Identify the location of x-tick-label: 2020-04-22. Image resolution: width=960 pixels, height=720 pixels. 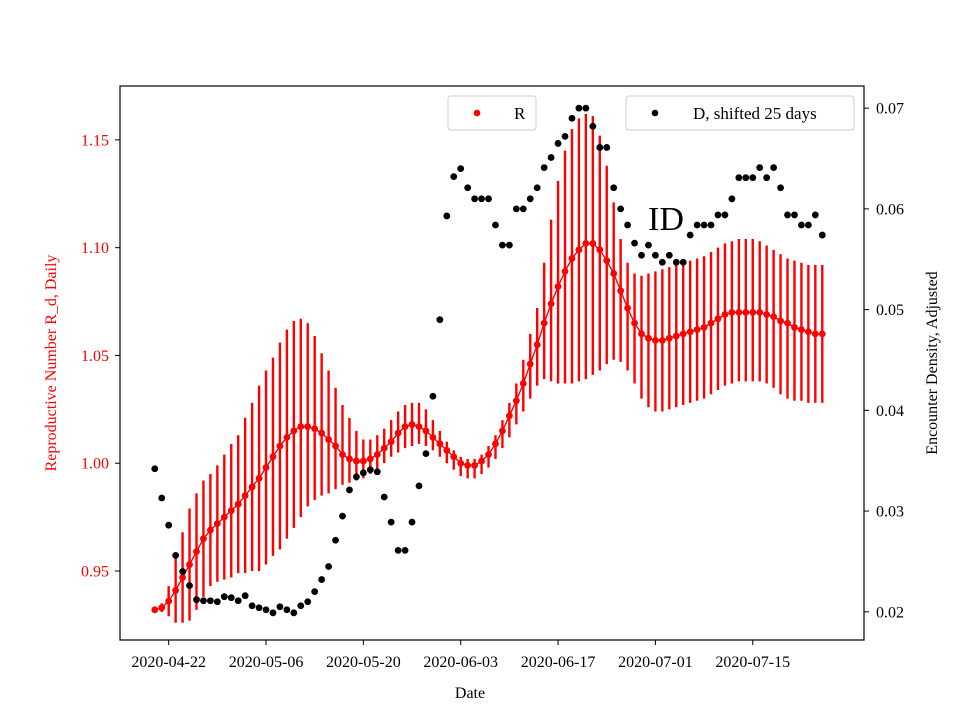
(168, 662).